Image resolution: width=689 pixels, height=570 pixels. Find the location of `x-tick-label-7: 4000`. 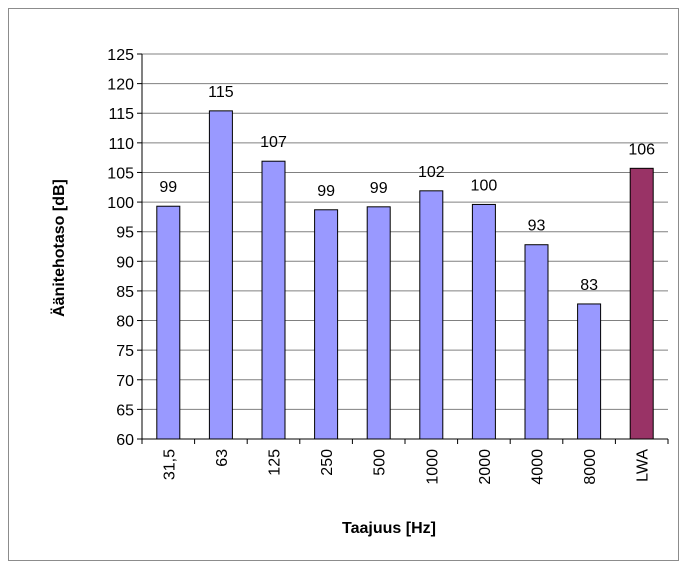

x-tick-label-7: 4000 is located at coordinates (538, 467).